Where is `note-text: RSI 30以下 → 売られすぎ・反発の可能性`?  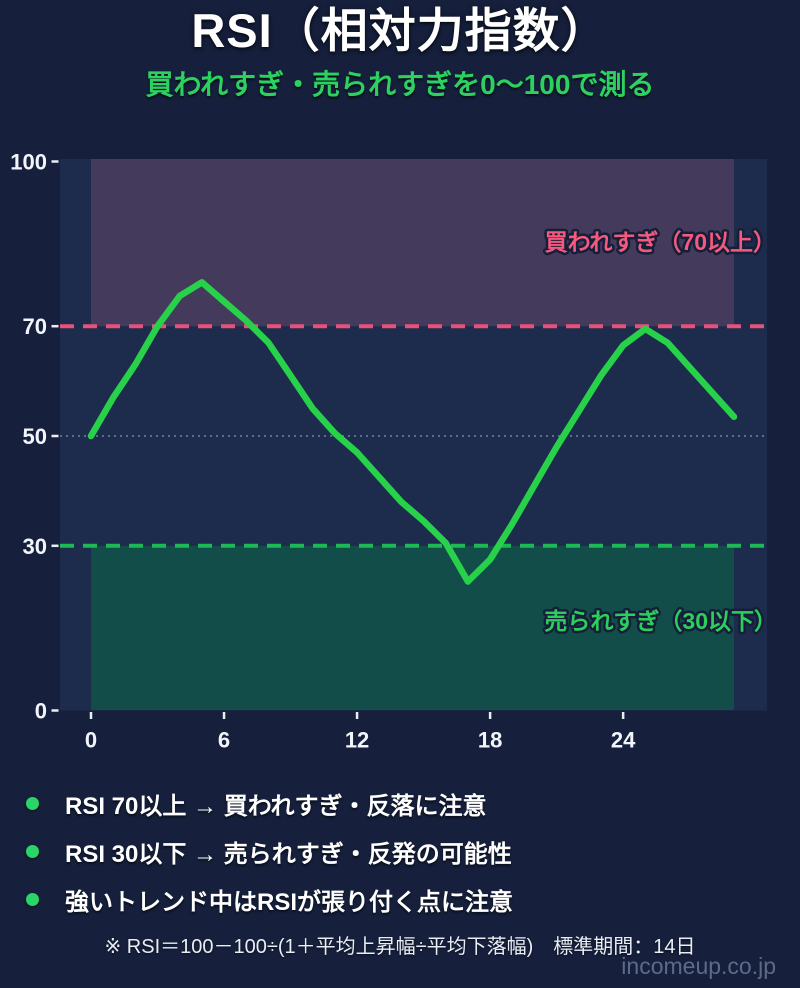 note-text: RSI 30以下 → 売られすぎ・反発の可能性 is located at coordinates (288, 854).